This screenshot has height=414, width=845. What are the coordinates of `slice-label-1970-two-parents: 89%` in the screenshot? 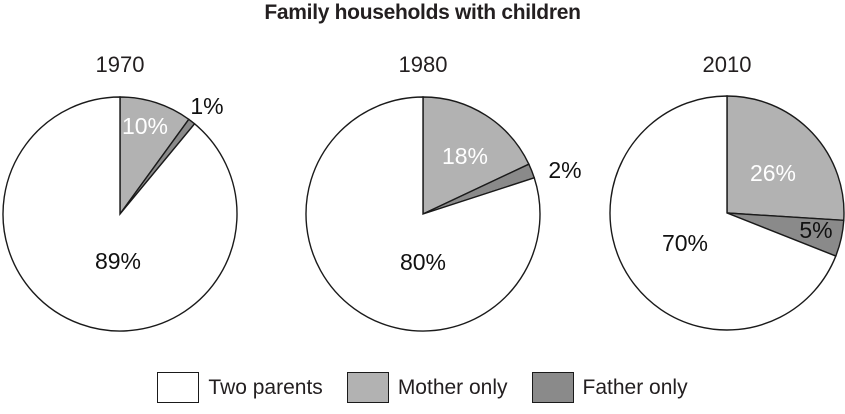 It's located at (118, 261).